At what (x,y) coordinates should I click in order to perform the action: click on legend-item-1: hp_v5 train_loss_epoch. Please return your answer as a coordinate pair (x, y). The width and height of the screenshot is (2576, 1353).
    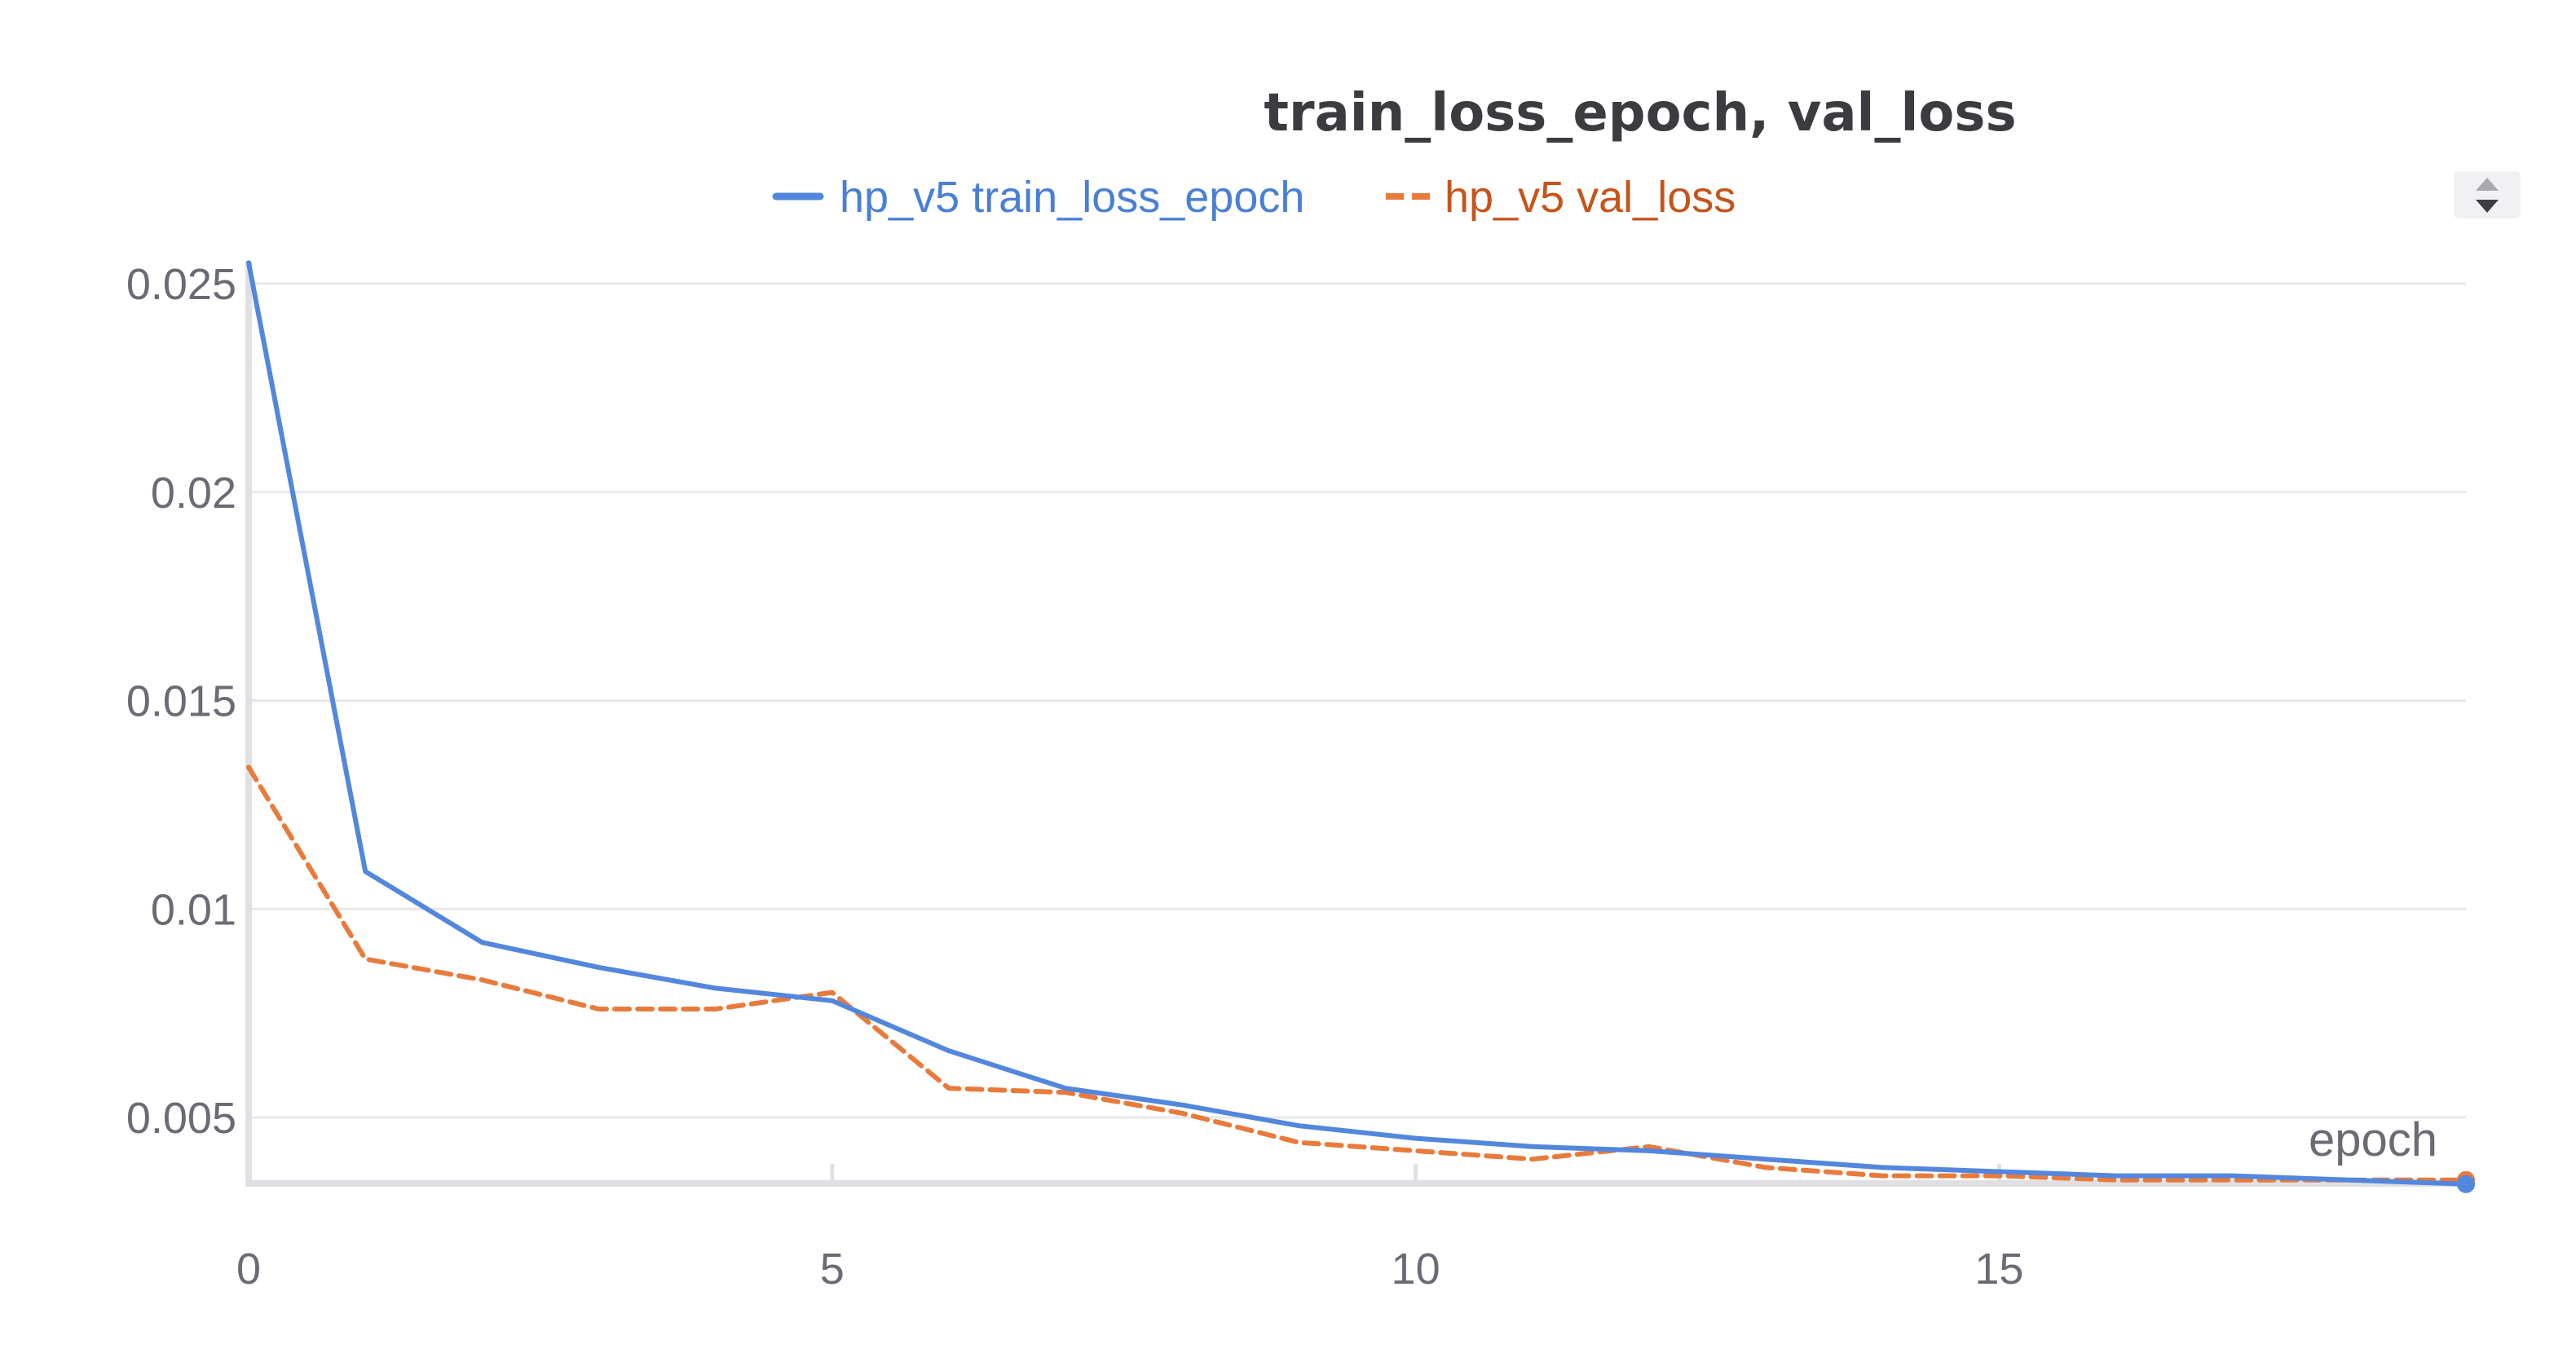
    Looking at the image, I should click on (1038, 197).